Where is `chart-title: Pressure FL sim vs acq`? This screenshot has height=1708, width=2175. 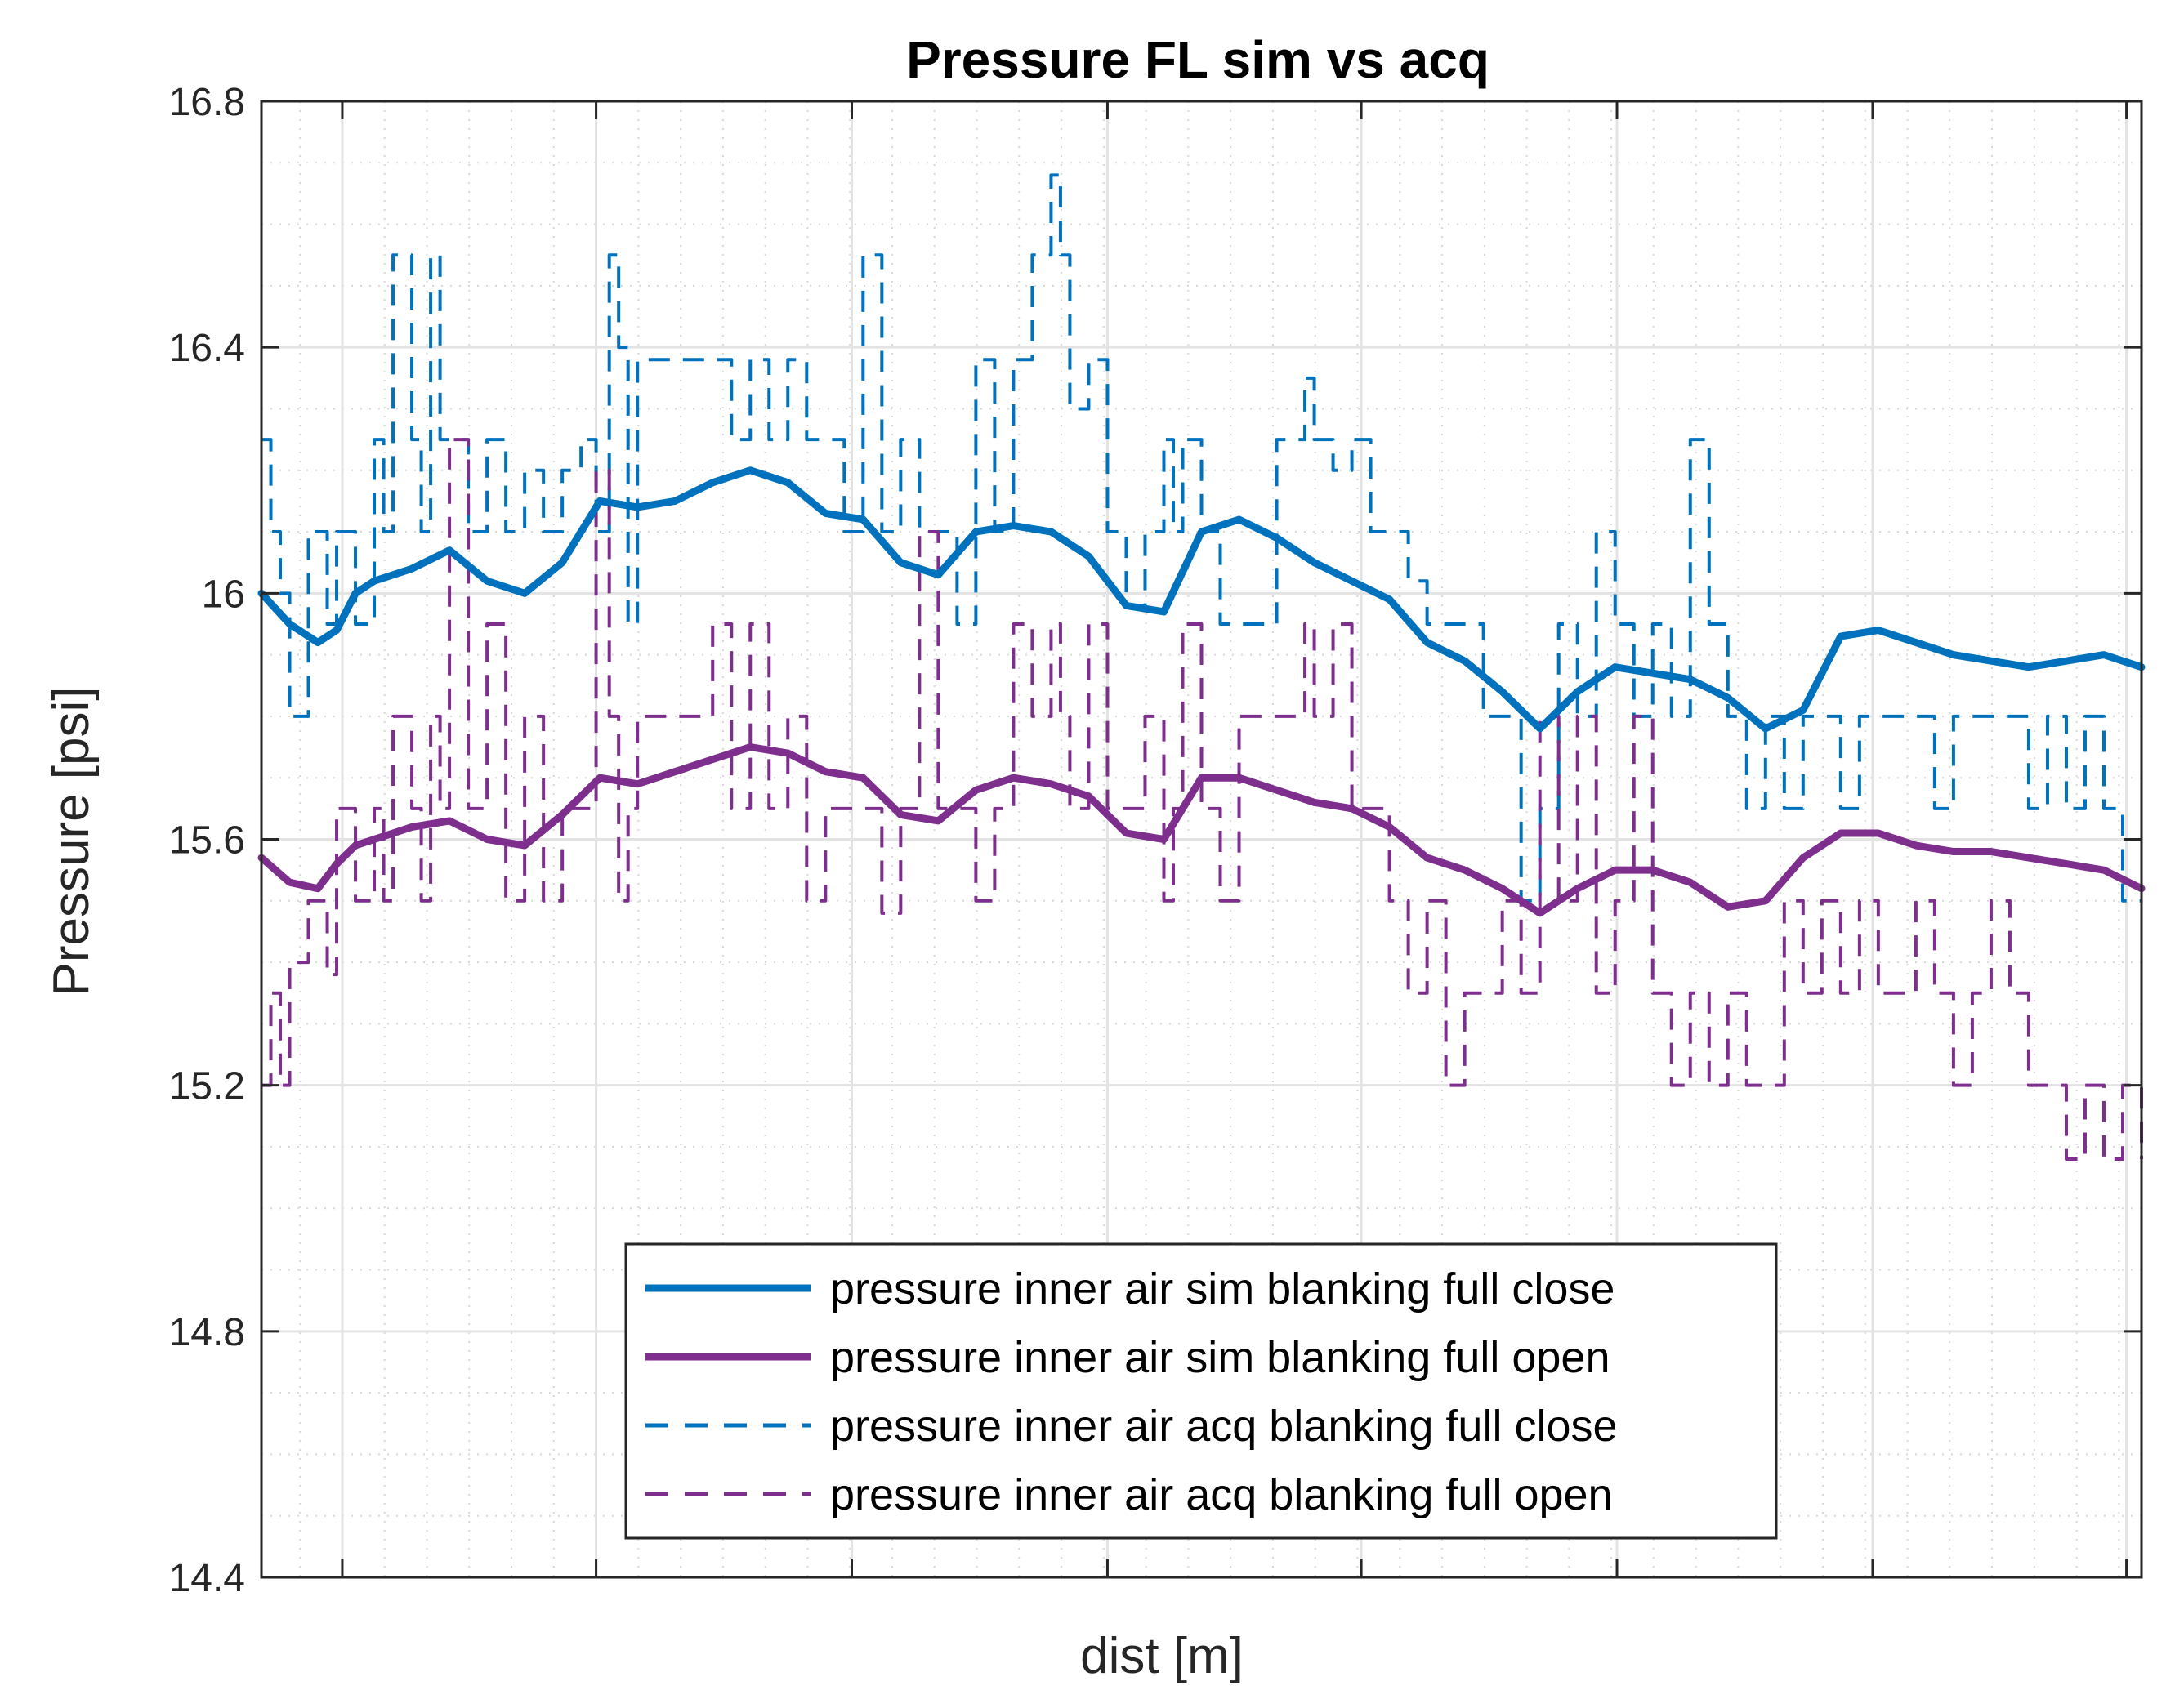 chart-title: Pressure FL sim vs acq is located at coordinates (1197, 60).